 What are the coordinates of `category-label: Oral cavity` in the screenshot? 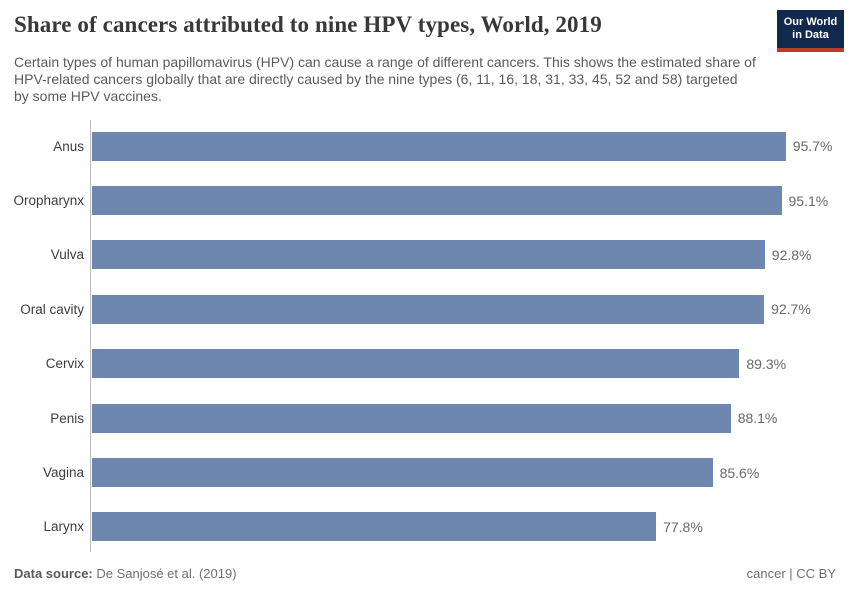 It's located at (52, 309).